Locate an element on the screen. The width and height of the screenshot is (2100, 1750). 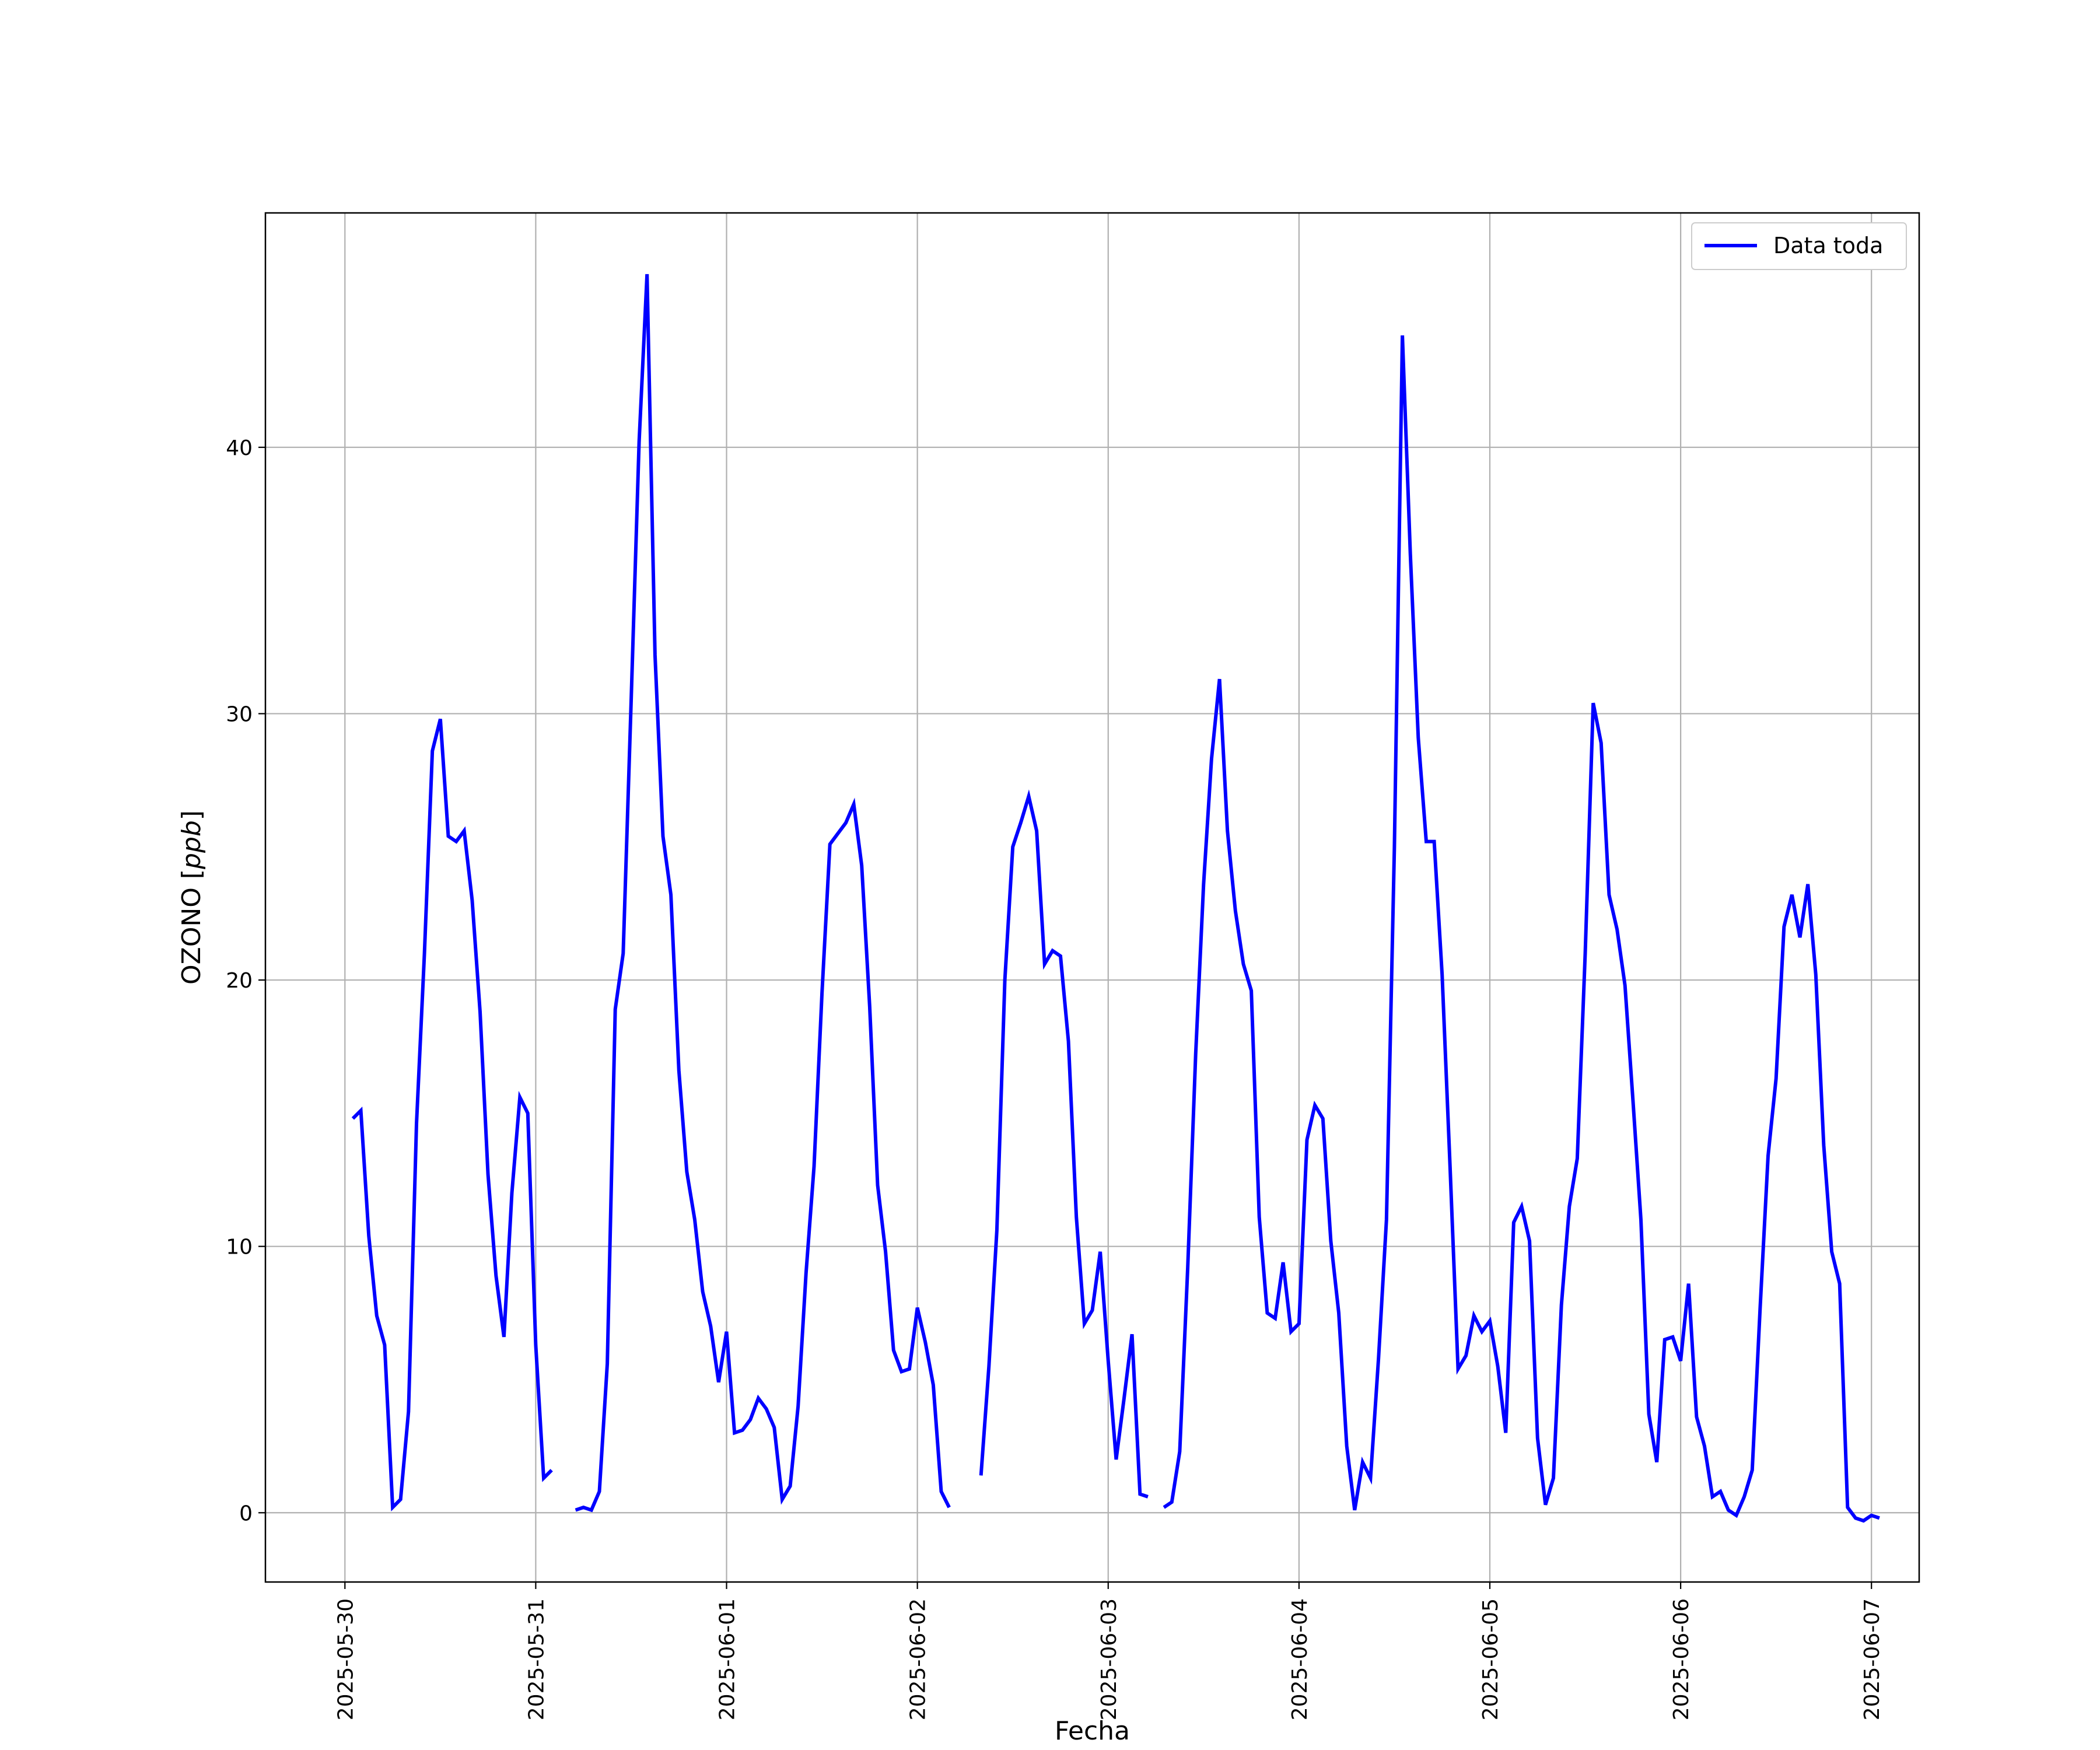
y-tick-label: 40 is located at coordinates (239, 448).